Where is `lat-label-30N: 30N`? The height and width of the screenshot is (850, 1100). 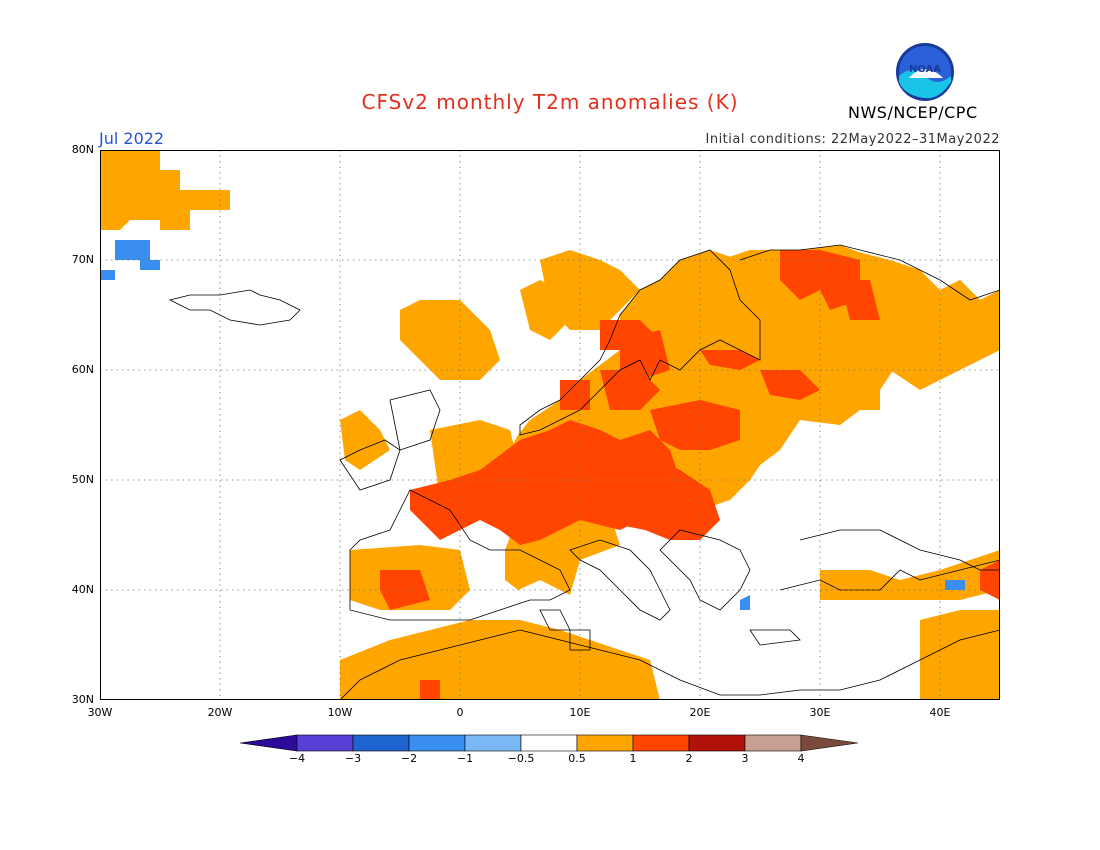
lat-label-30N: 30N is located at coordinates (82, 699).